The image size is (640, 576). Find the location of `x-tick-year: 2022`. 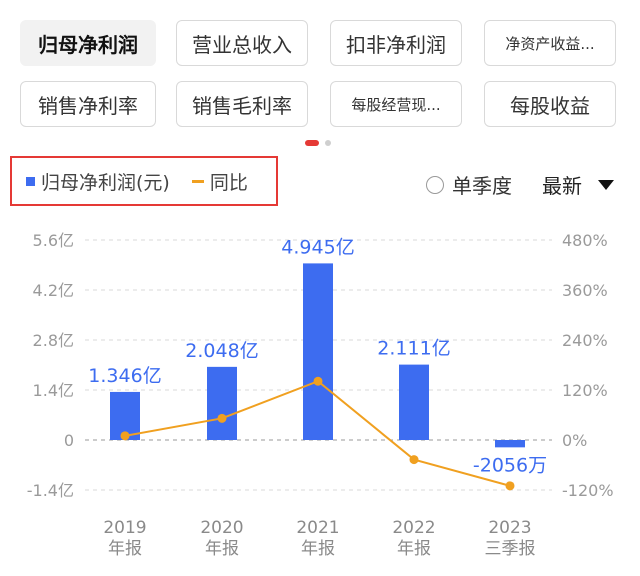

x-tick-year: 2022 is located at coordinates (413, 528).